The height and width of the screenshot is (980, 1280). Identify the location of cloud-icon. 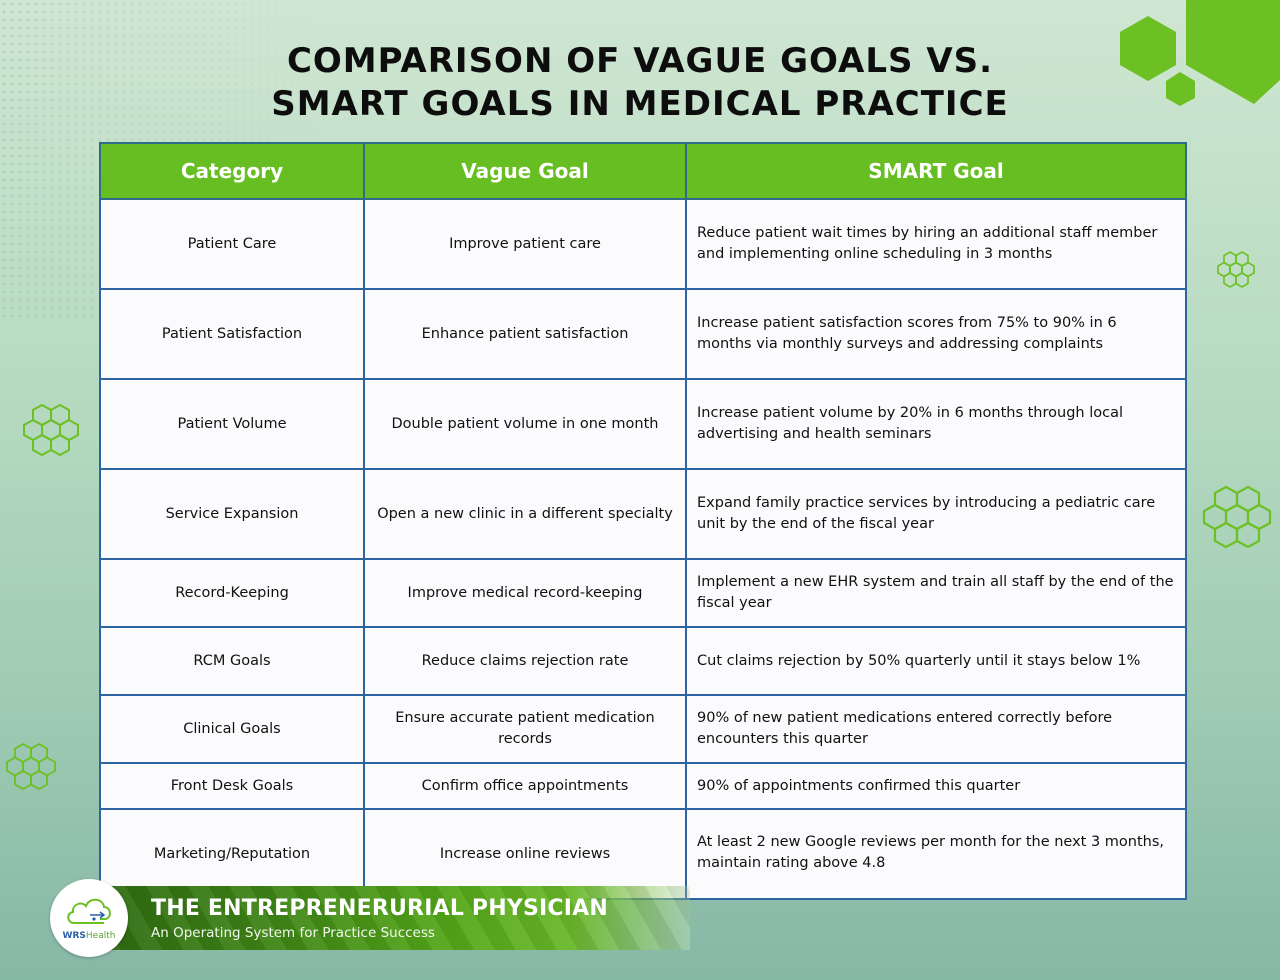
(89, 911).